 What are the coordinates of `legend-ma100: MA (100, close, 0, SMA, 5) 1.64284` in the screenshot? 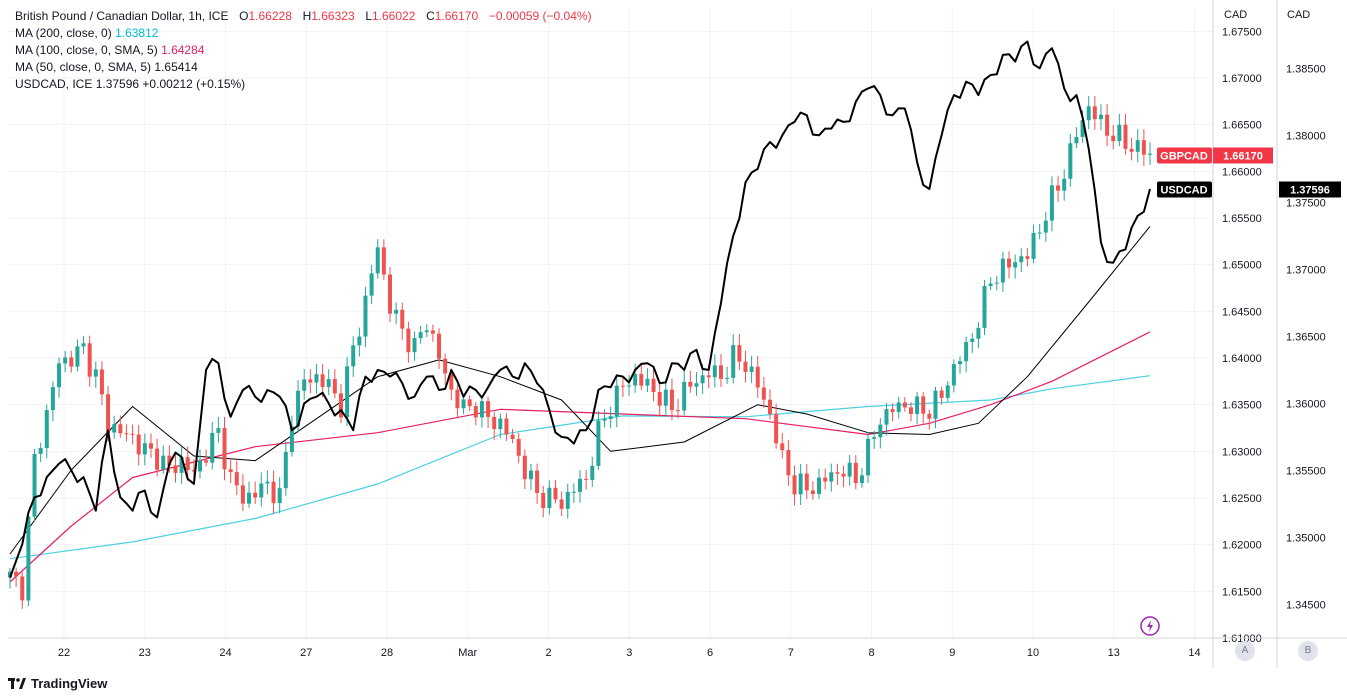 It's located at (303, 50).